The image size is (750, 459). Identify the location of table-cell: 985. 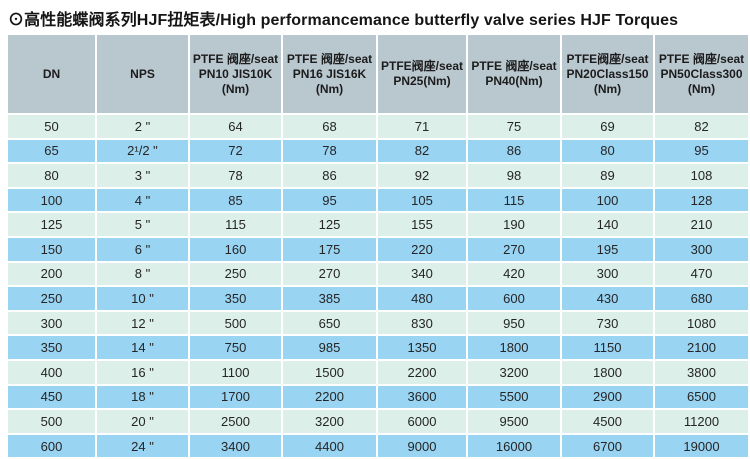
(329, 347).